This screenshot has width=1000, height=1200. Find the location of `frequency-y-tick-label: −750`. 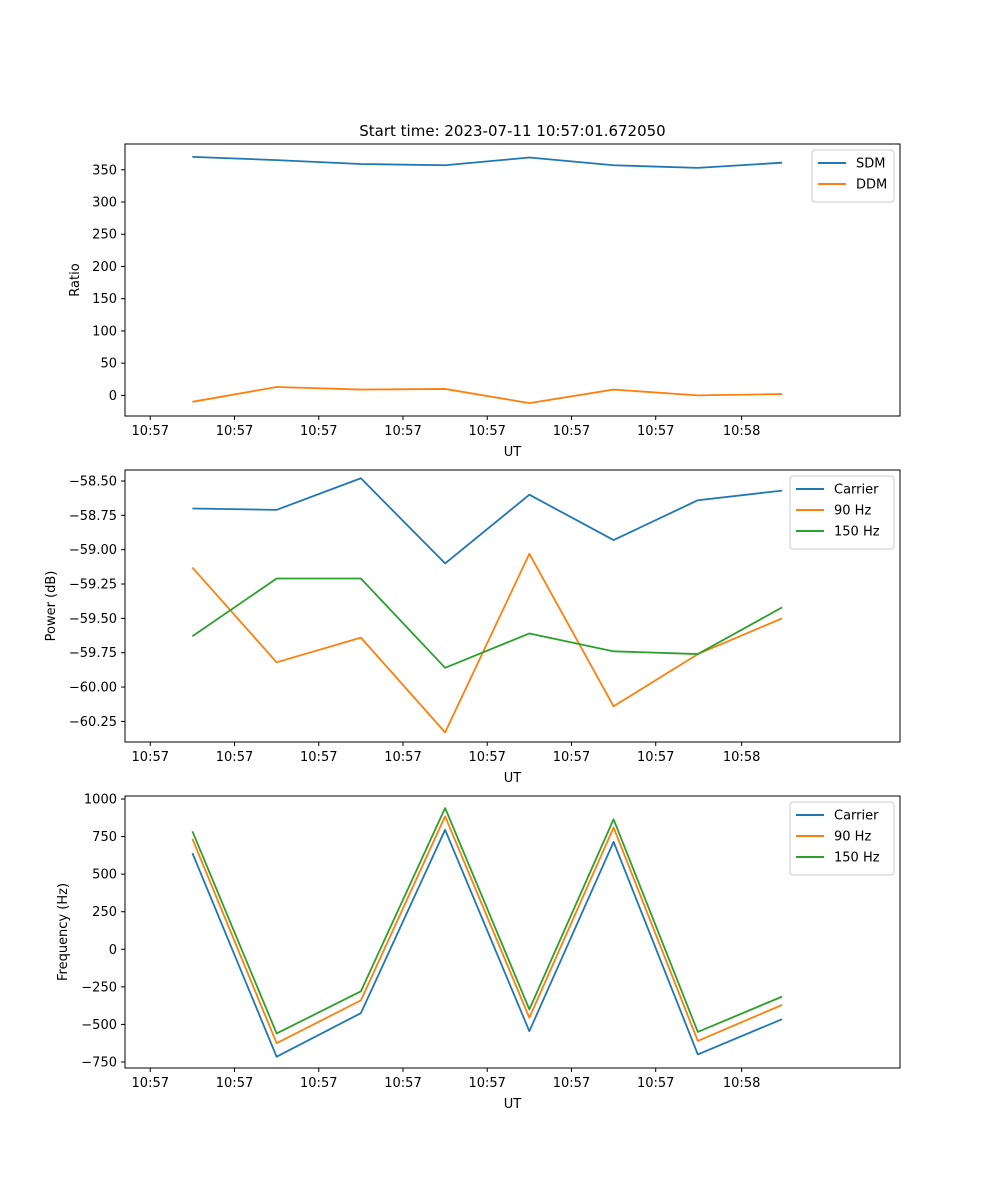

frequency-y-tick-label: −750 is located at coordinates (99, 1062).